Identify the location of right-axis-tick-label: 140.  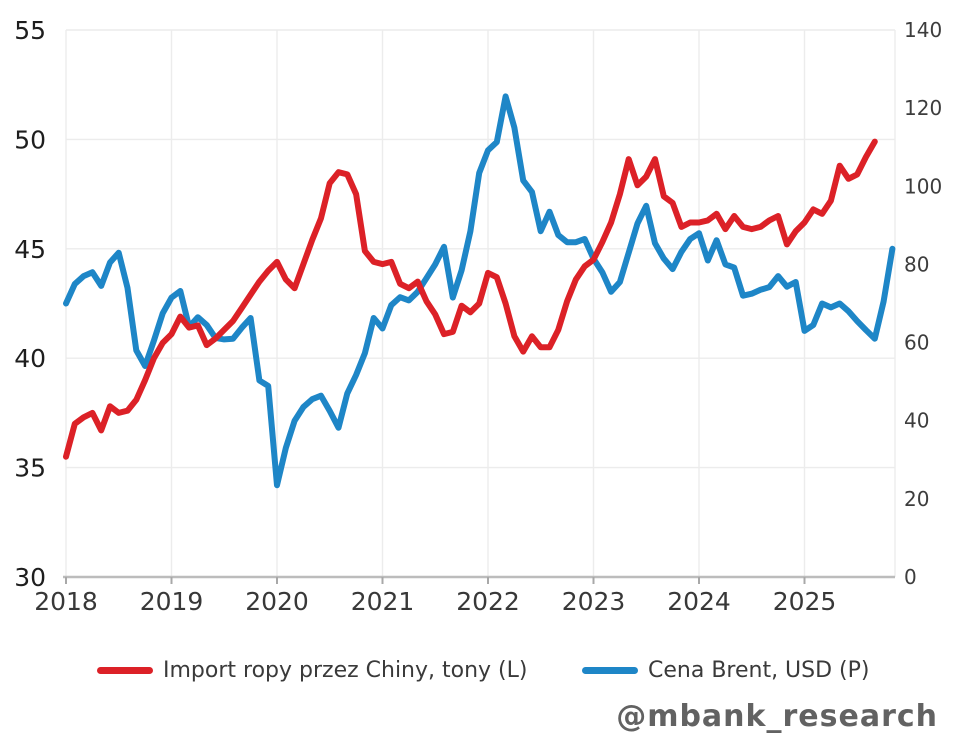
(923, 30).